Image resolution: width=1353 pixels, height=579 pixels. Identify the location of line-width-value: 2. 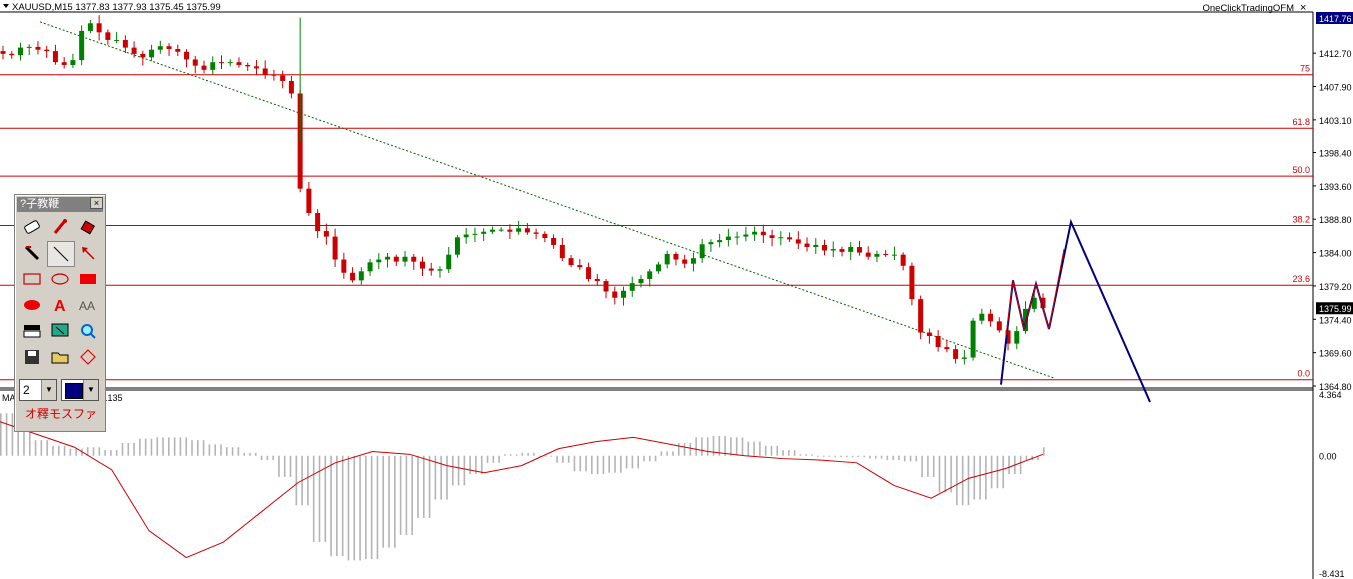
(26, 390).